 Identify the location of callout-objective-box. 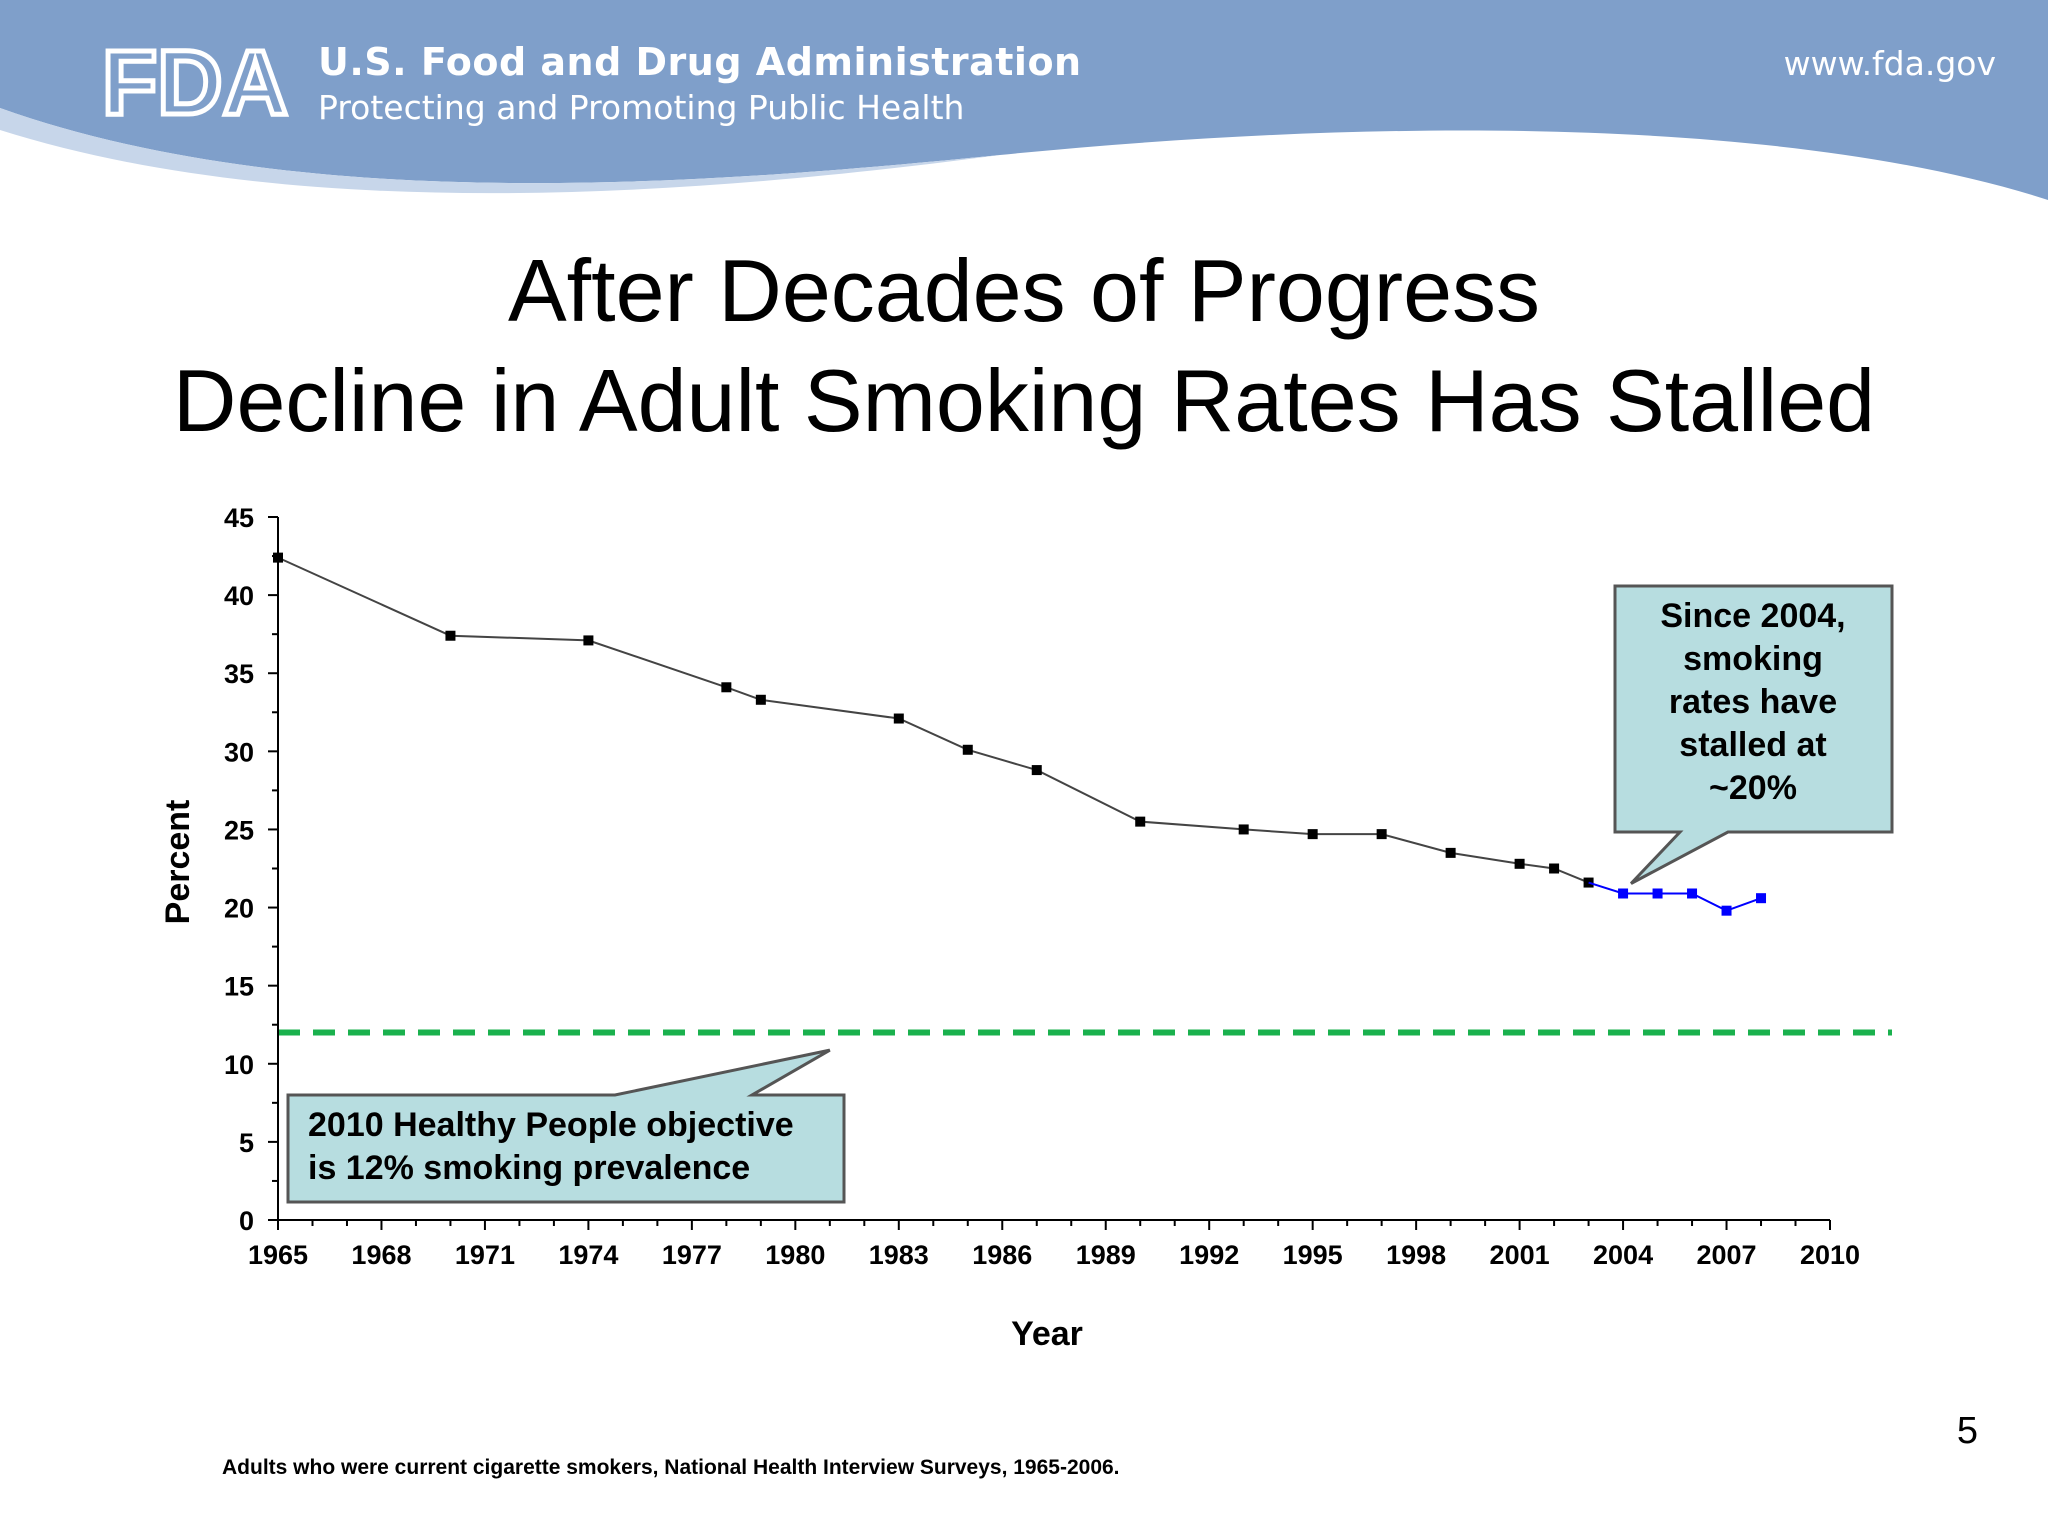
(566, 1126).